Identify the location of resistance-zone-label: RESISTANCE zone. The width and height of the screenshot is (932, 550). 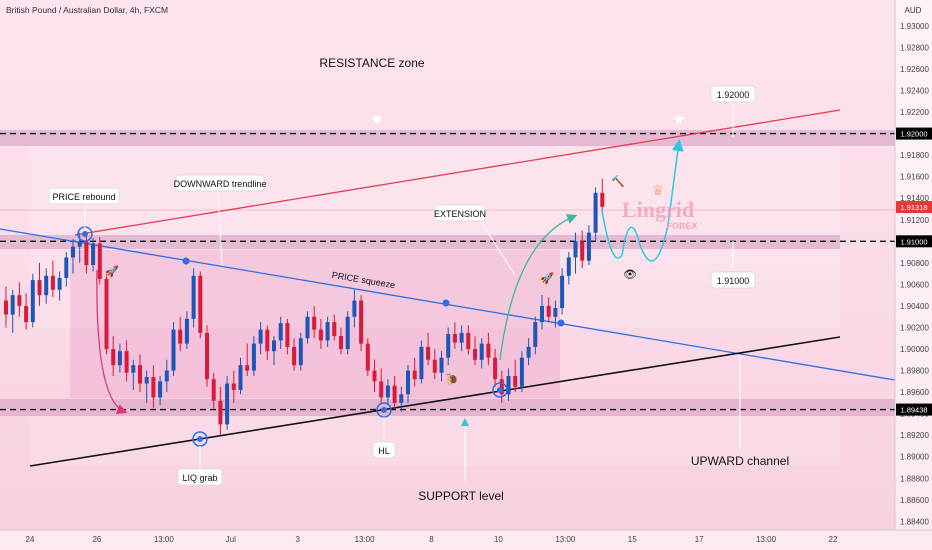
(371, 63).